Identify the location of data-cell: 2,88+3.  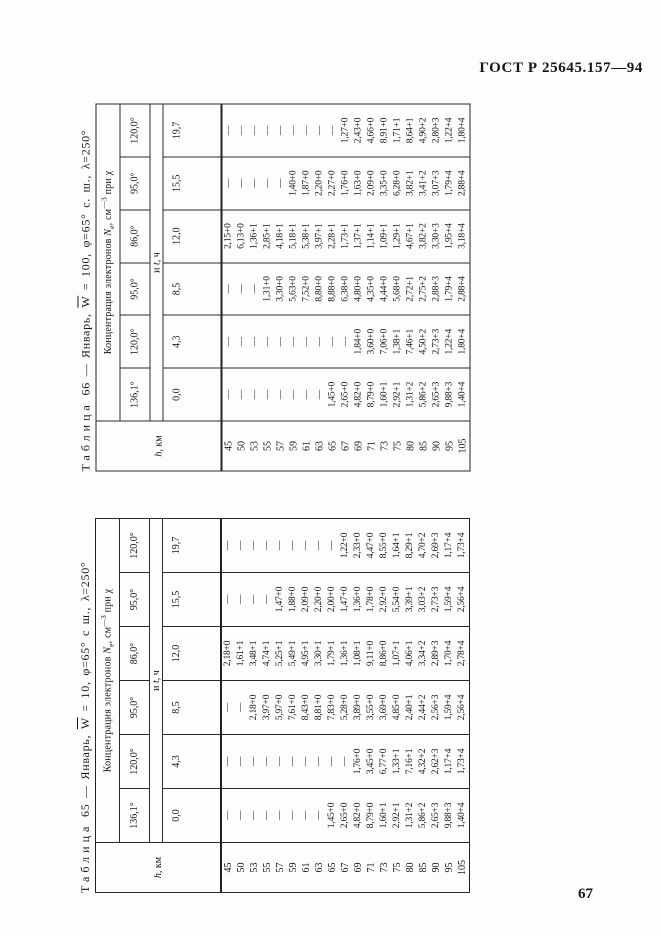
(436, 288).